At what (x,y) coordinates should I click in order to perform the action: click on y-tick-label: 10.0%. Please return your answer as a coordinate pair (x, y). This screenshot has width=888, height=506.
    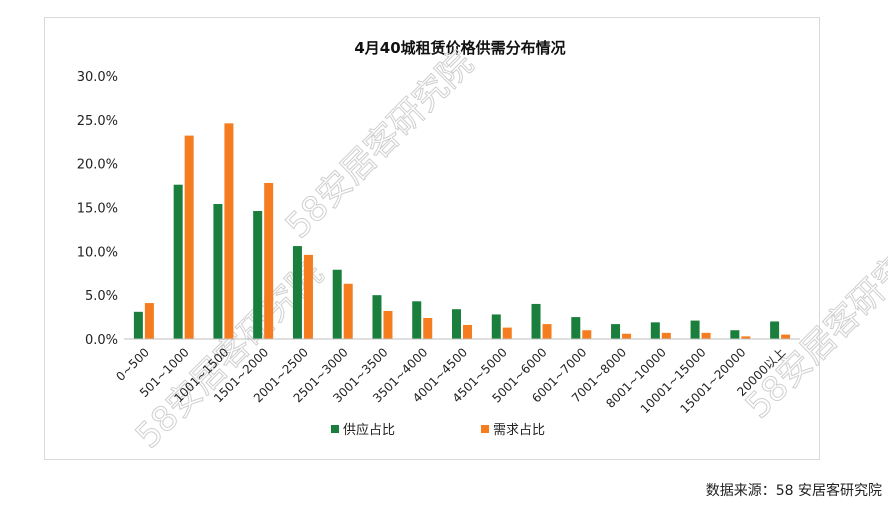
    Looking at the image, I should click on (97, 252).